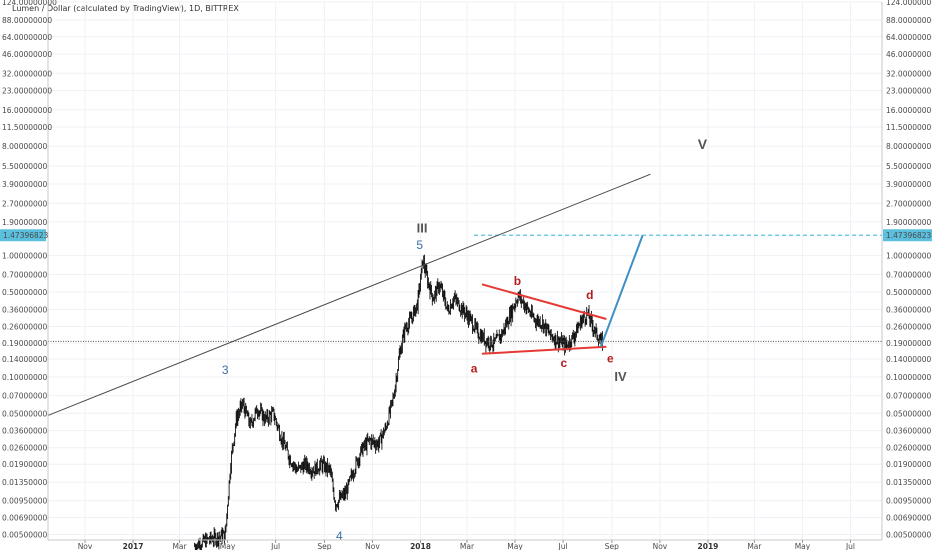 This screenshot has width=932, height=550. I want to click on y-tick-label-left: 0.70000000, so click(25, 274).